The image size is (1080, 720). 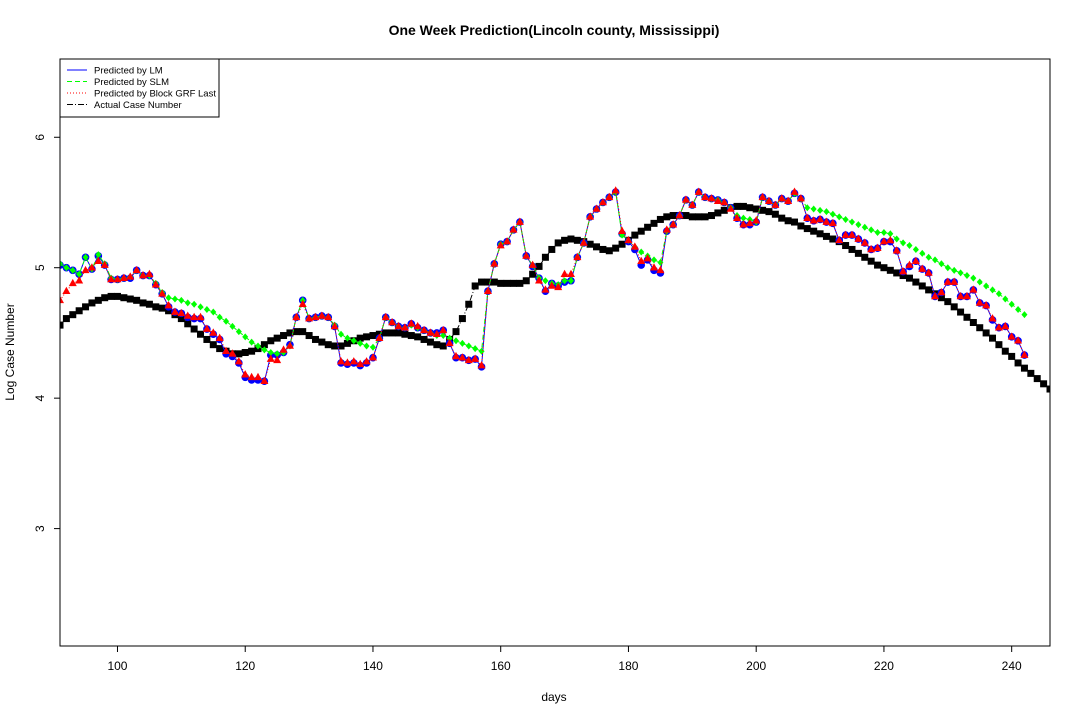 What do you see at coordinates (553, 697) in the screenshot?
I see `x-axis-label: days` at bounding box center [553, 697].